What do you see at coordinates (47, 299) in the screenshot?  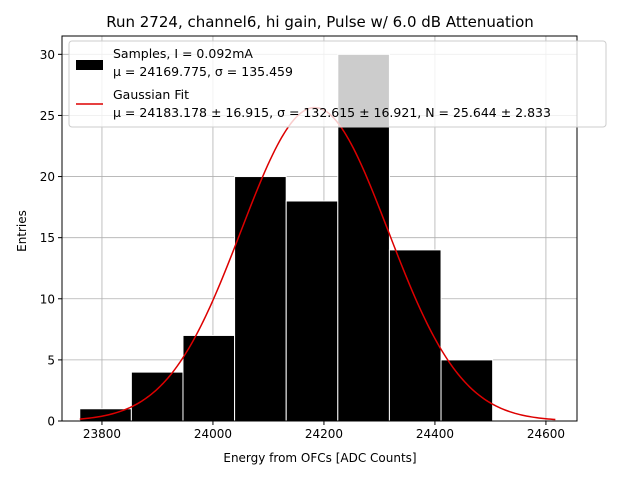 I see `y-tick-label: 10` at bounding box center [47, 299].